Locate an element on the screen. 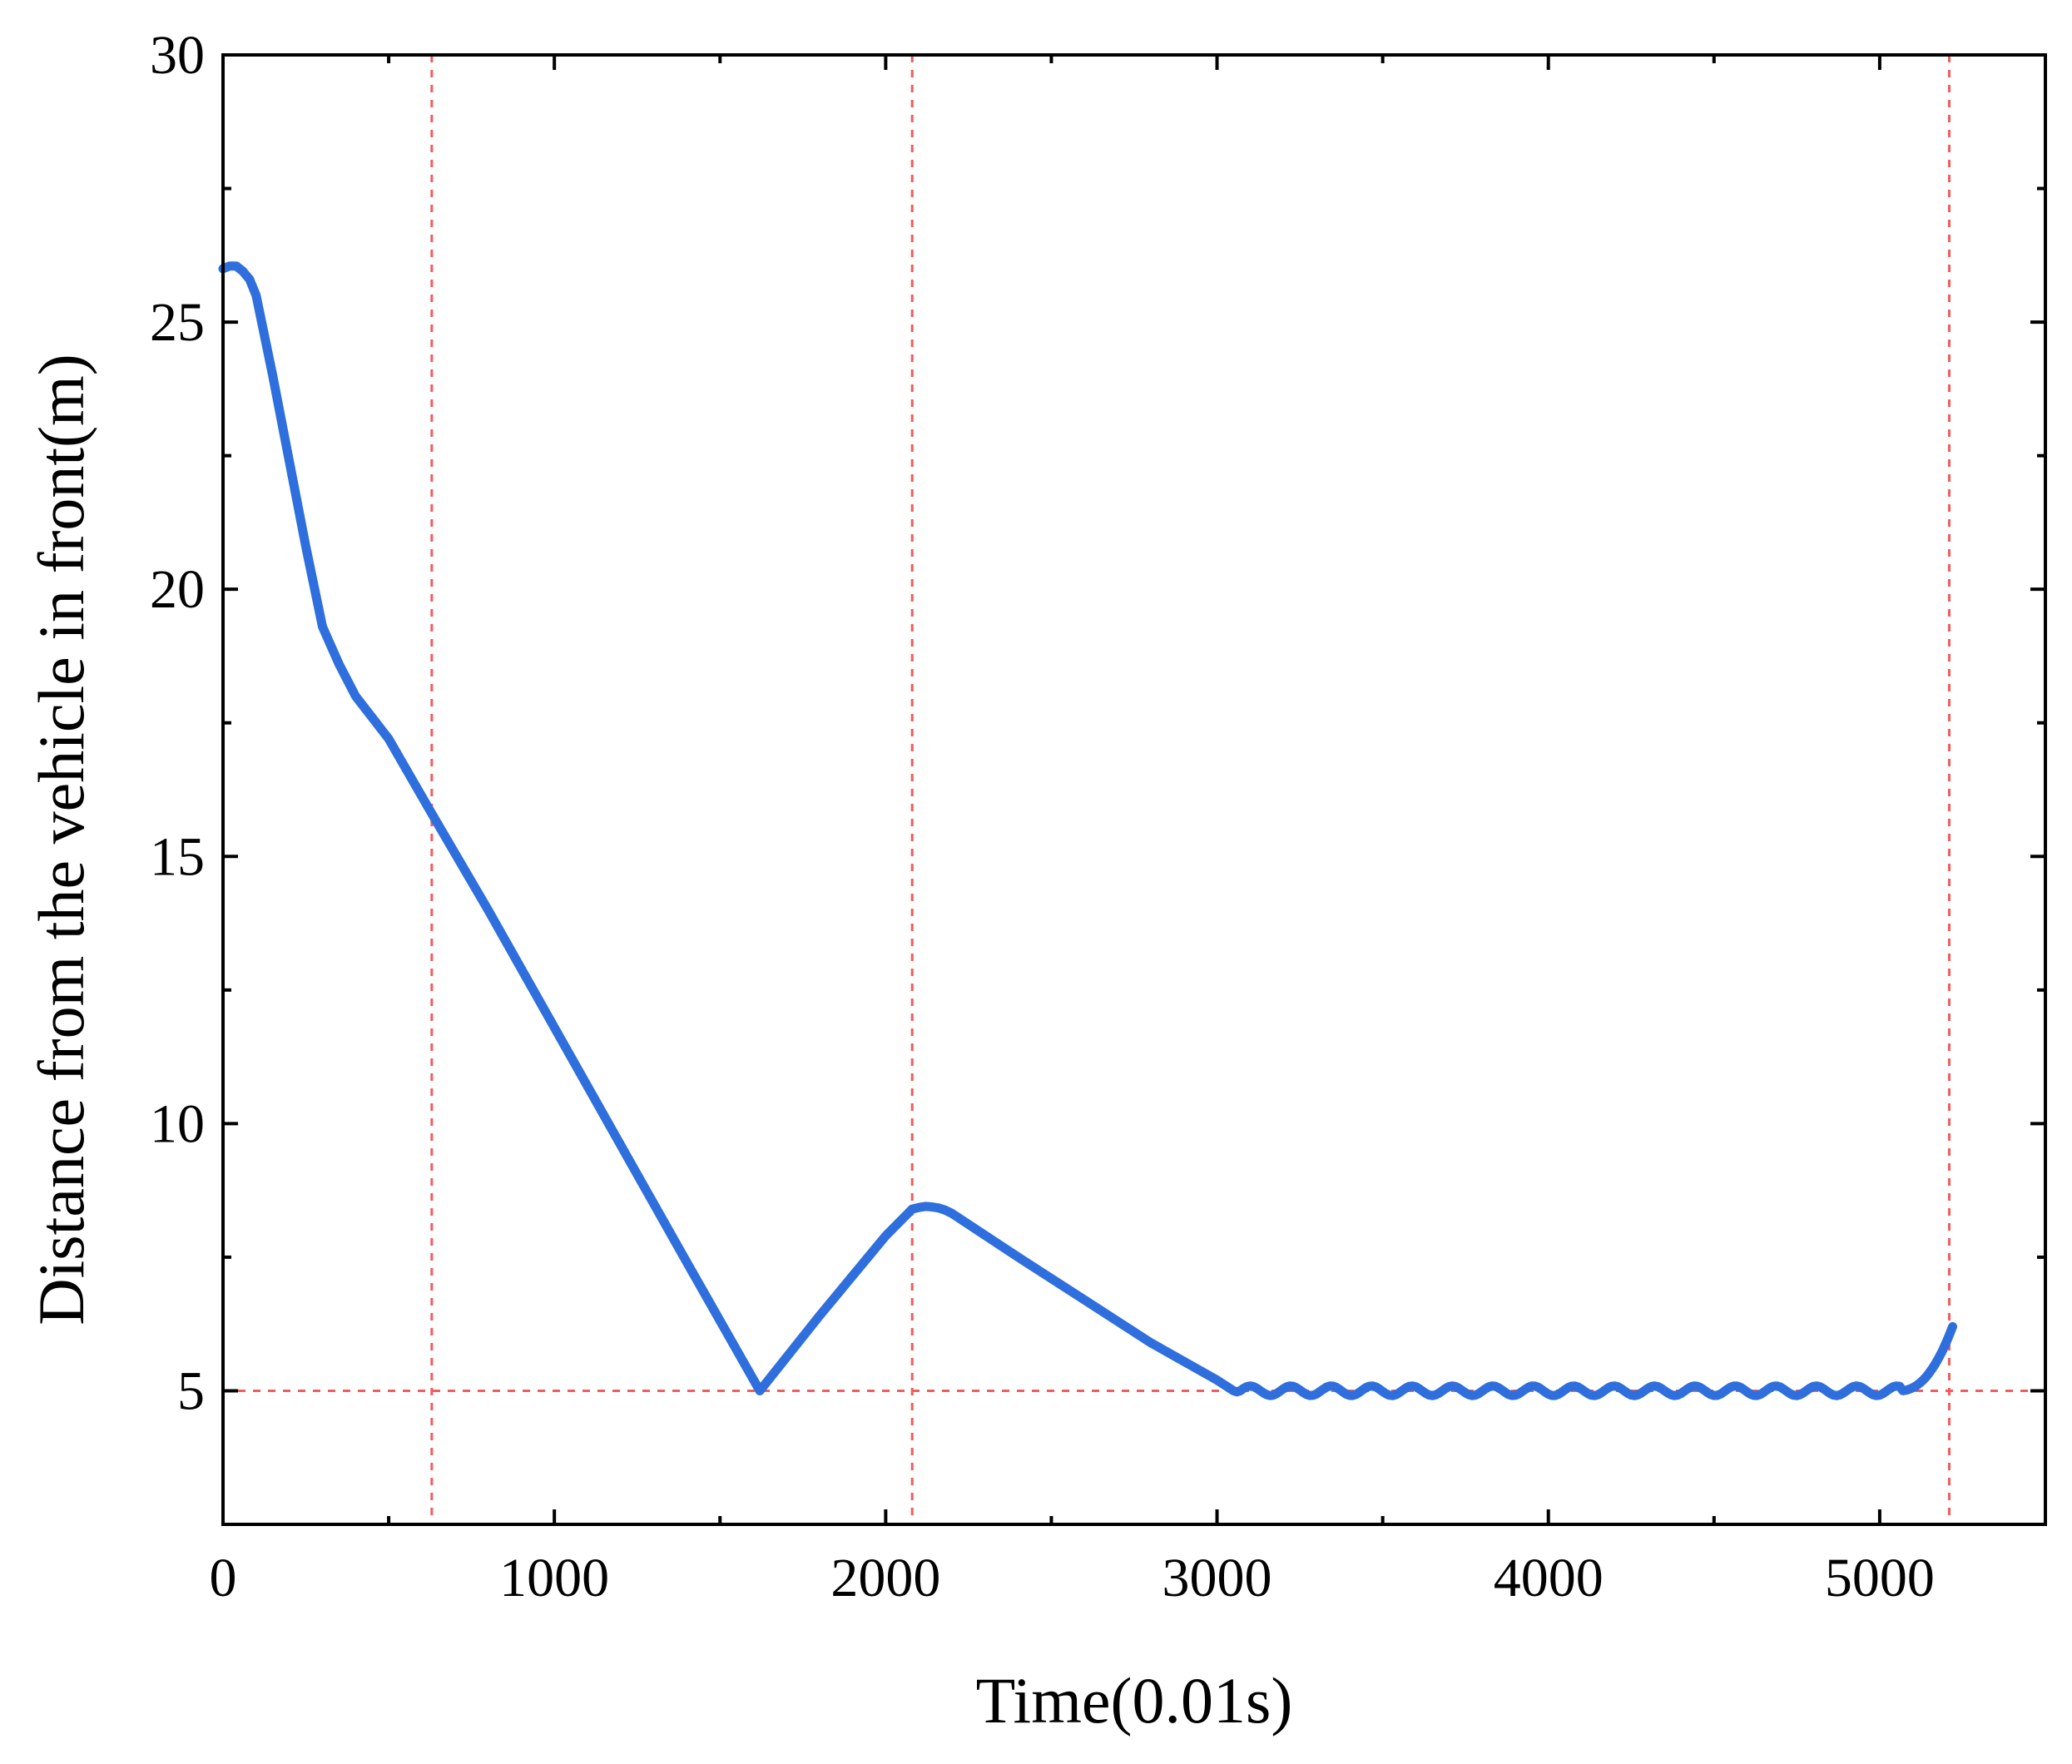 The height and width of the screenshot is (1764, 2072). y-tick-label: 20 is located at coordinates (177, 589).